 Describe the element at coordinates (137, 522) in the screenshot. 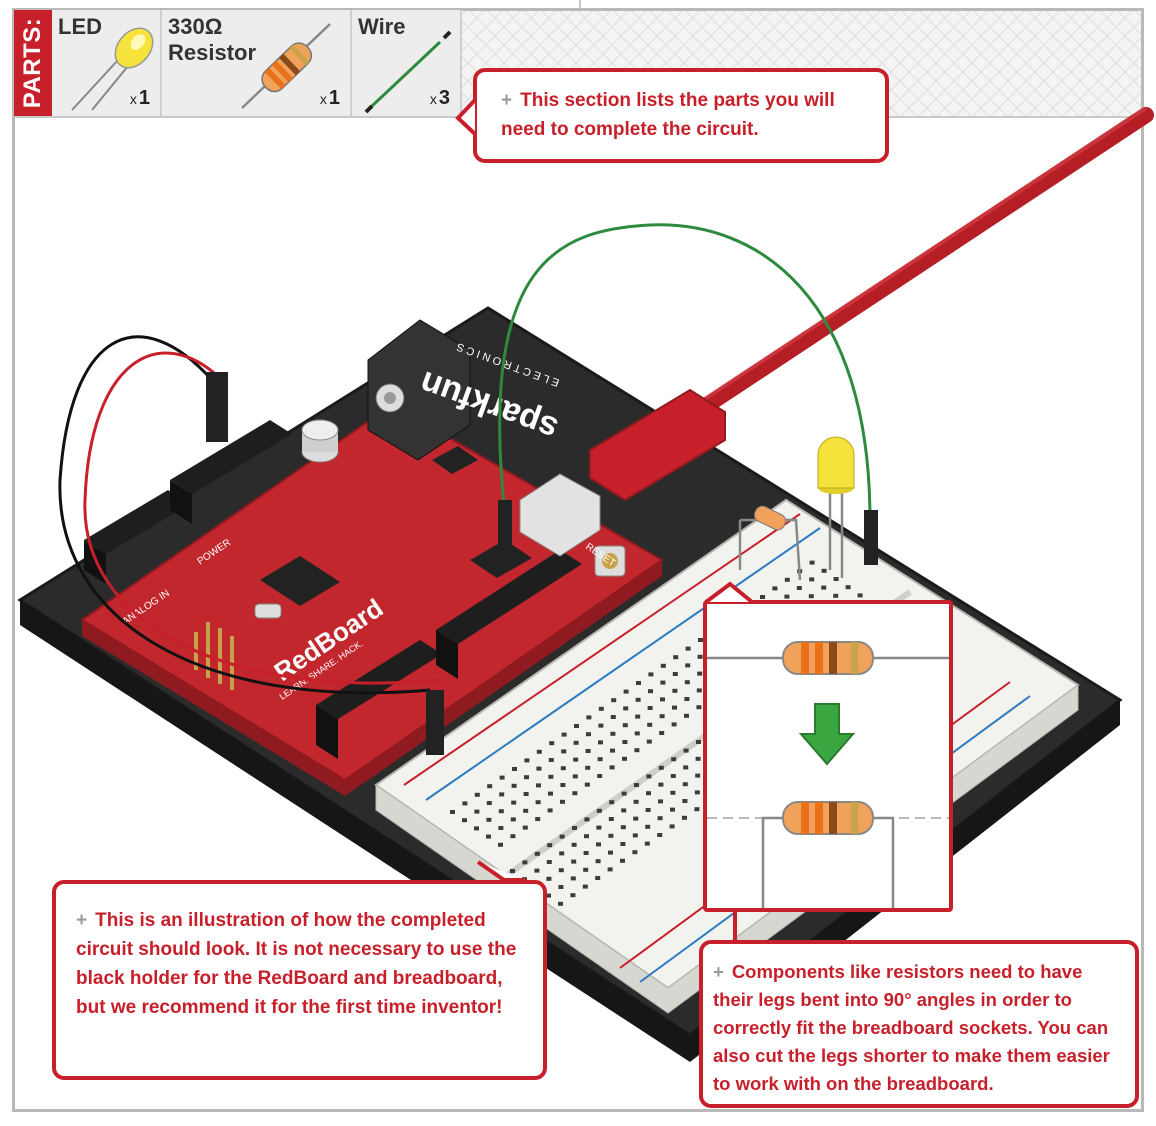

I see `header-analog` at that location.